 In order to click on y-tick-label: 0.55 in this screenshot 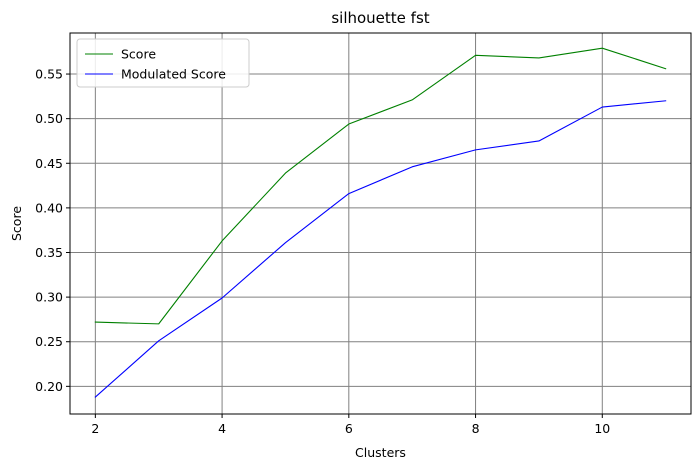, I will do `click(49, 74)`.